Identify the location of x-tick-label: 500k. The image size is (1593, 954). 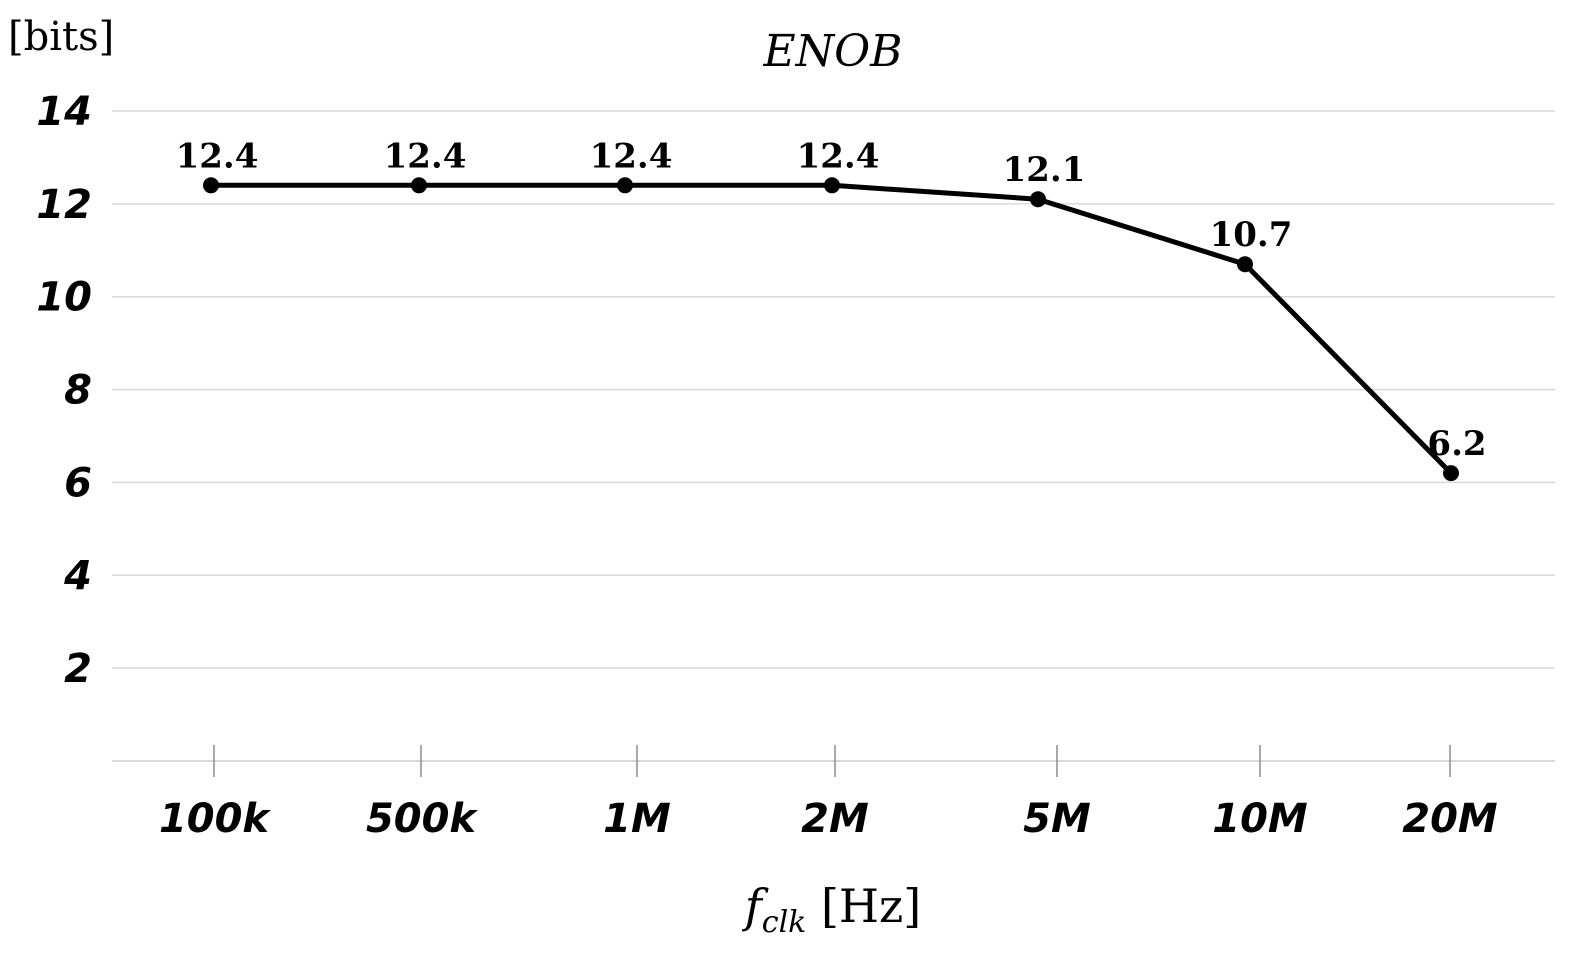
(422, 819).